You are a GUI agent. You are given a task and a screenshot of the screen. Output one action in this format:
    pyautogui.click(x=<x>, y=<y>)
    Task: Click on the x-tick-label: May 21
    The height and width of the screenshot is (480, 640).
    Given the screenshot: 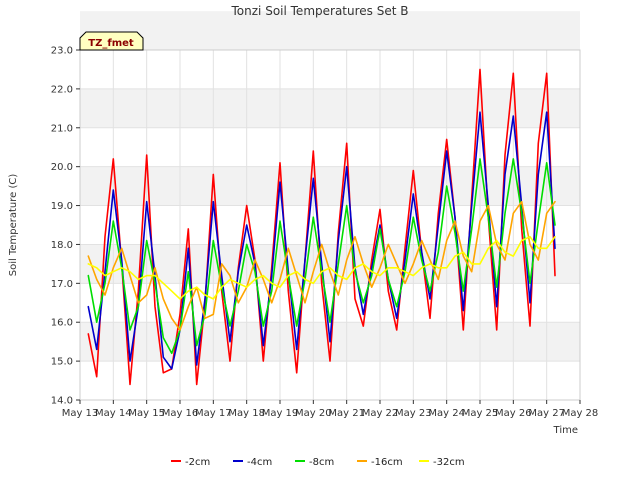 What is the action you would take?
    pyautogui.click(x=346, y=413)
    